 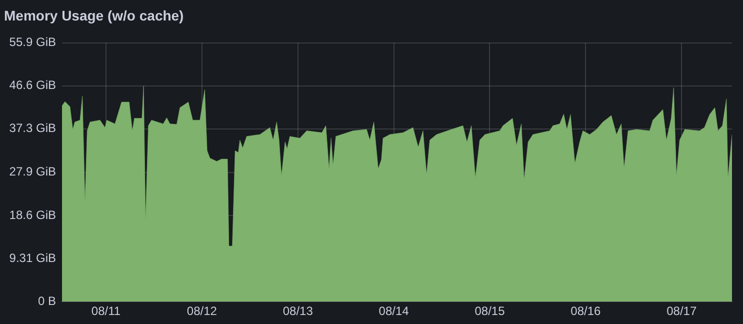 What do you see at coordinates (32, 42) in the screenshot?
I see `y-tick-label: 55.9 GiB` at bounding box center [32, 42].